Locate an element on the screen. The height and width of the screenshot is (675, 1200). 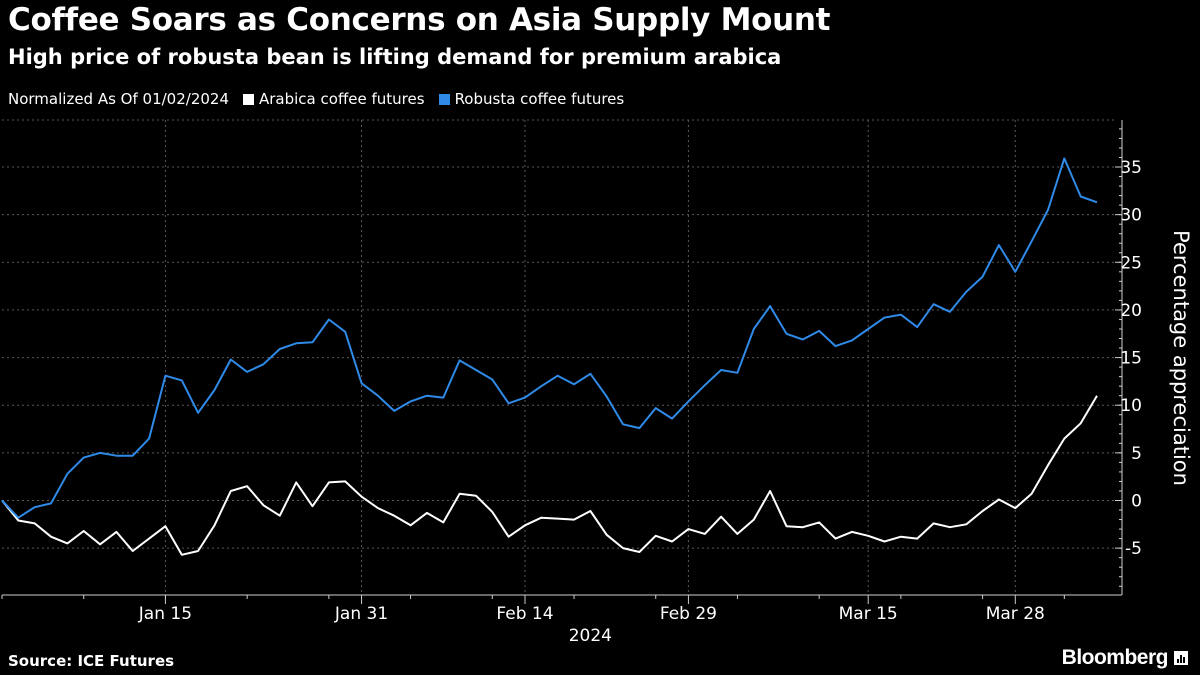
x-tick-label: Mar 28 is located at coordinates (1015, 614).